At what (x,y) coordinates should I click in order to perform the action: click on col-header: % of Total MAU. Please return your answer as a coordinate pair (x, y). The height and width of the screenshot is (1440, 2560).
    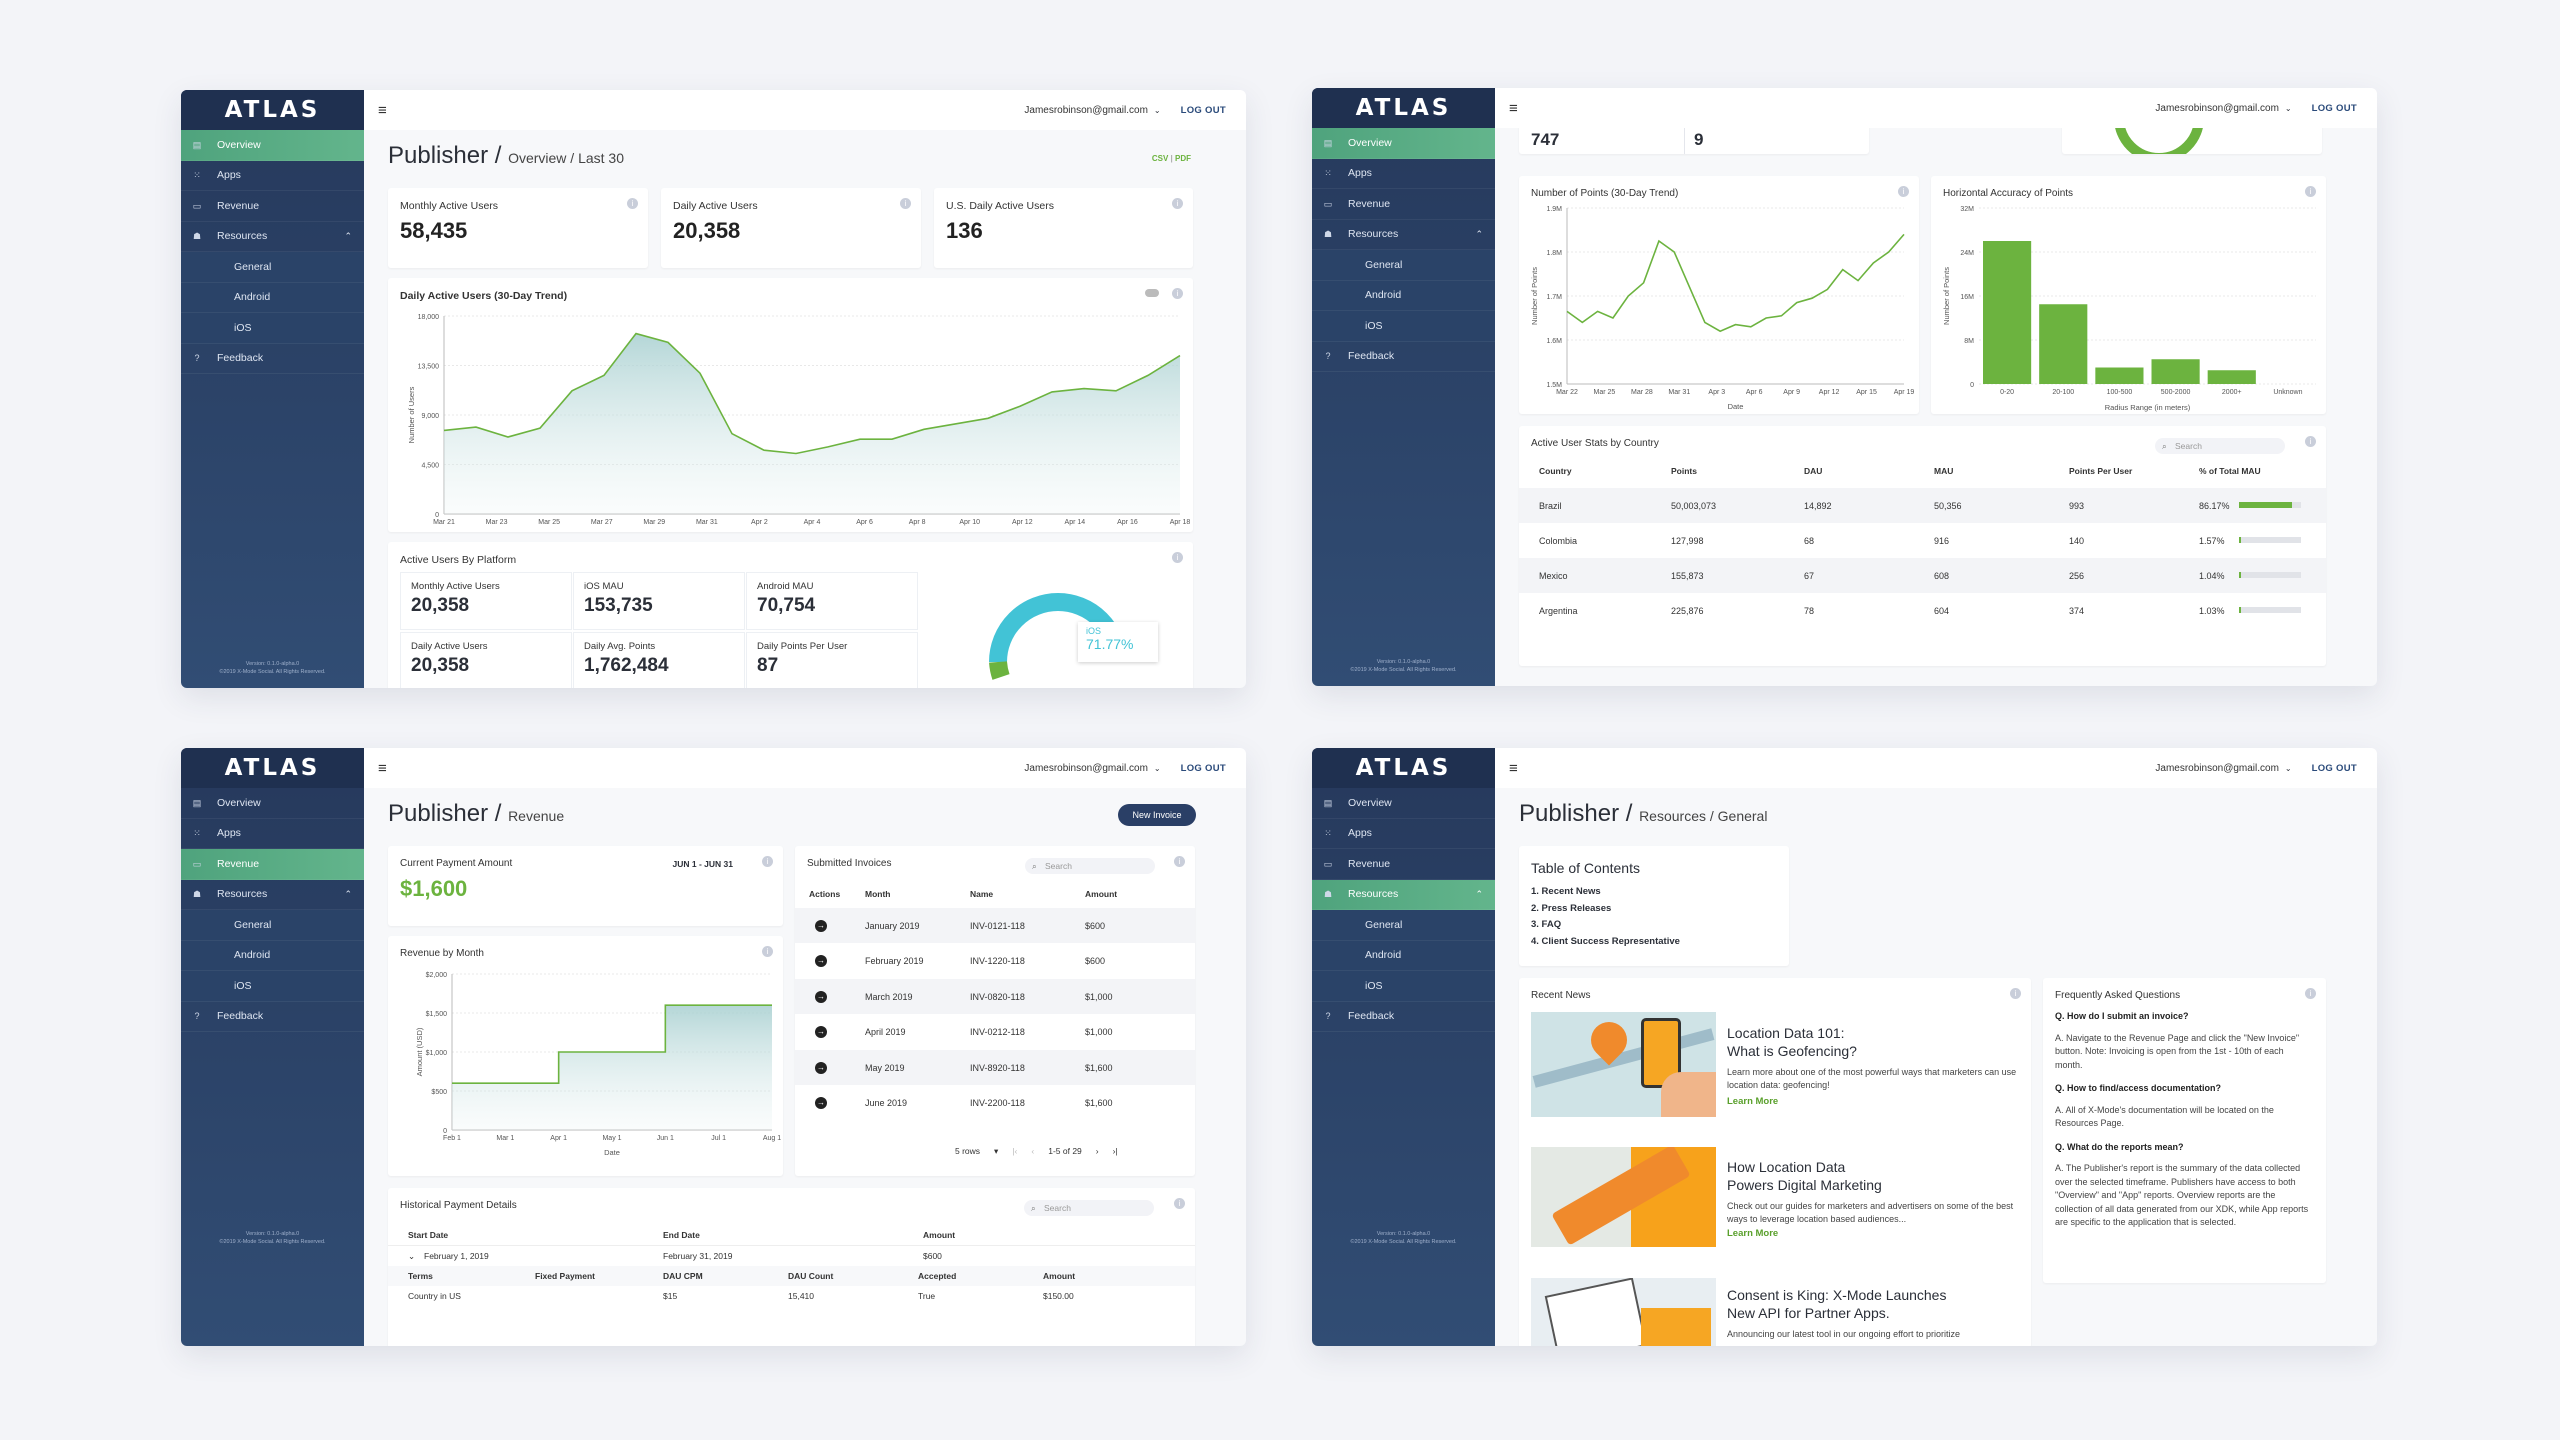
    Looking at the image, I should click on (2230, 471).